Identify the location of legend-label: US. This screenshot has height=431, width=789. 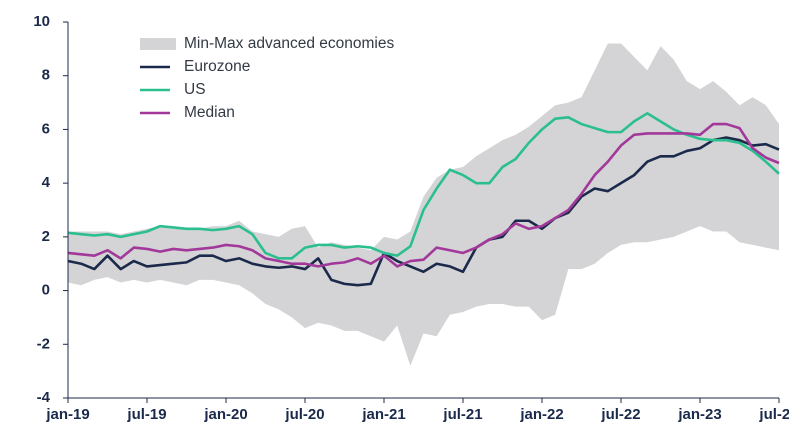
(195, 89).